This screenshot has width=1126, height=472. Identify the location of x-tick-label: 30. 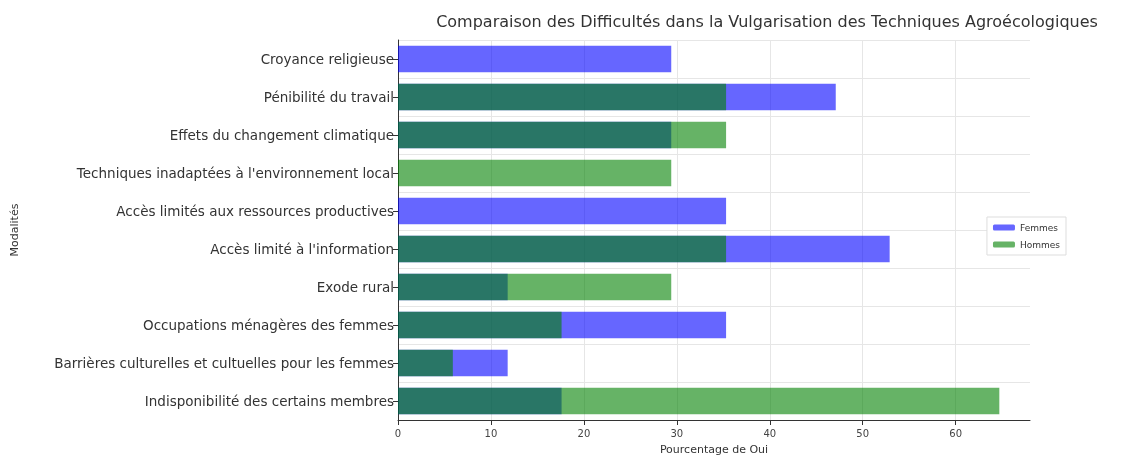
(677, 433).